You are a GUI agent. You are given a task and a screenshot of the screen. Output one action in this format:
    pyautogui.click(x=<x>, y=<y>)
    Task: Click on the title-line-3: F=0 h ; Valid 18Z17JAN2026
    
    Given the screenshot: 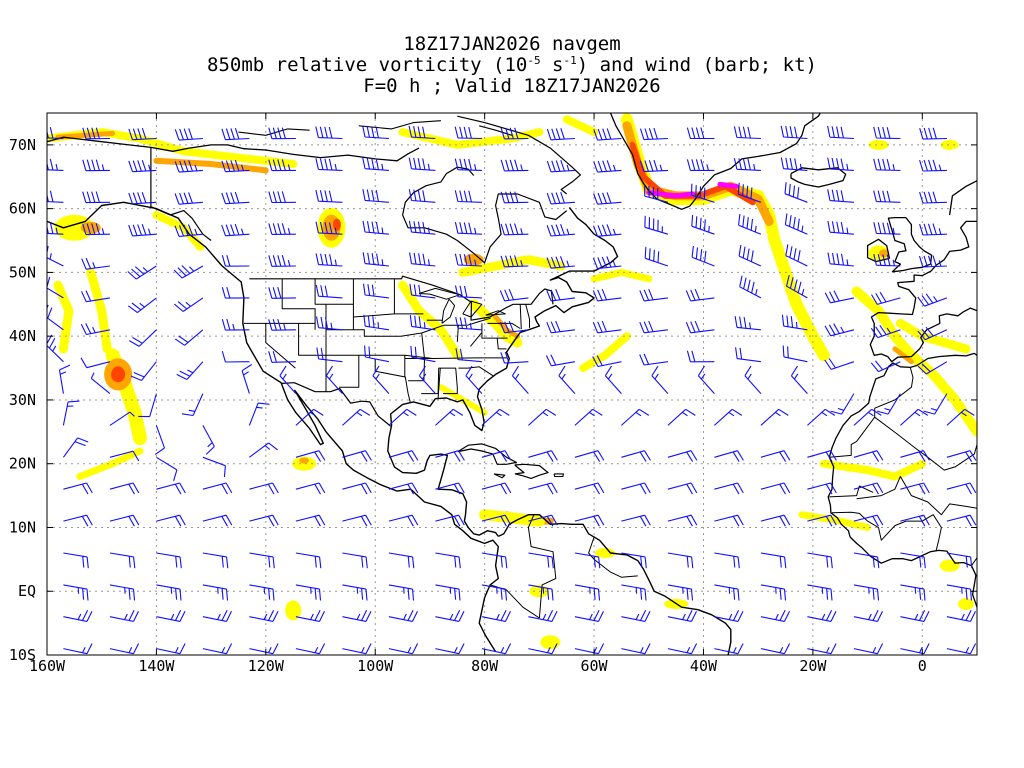 What is the action you would take?
    pyautogui.click(x=512, y=86)
    